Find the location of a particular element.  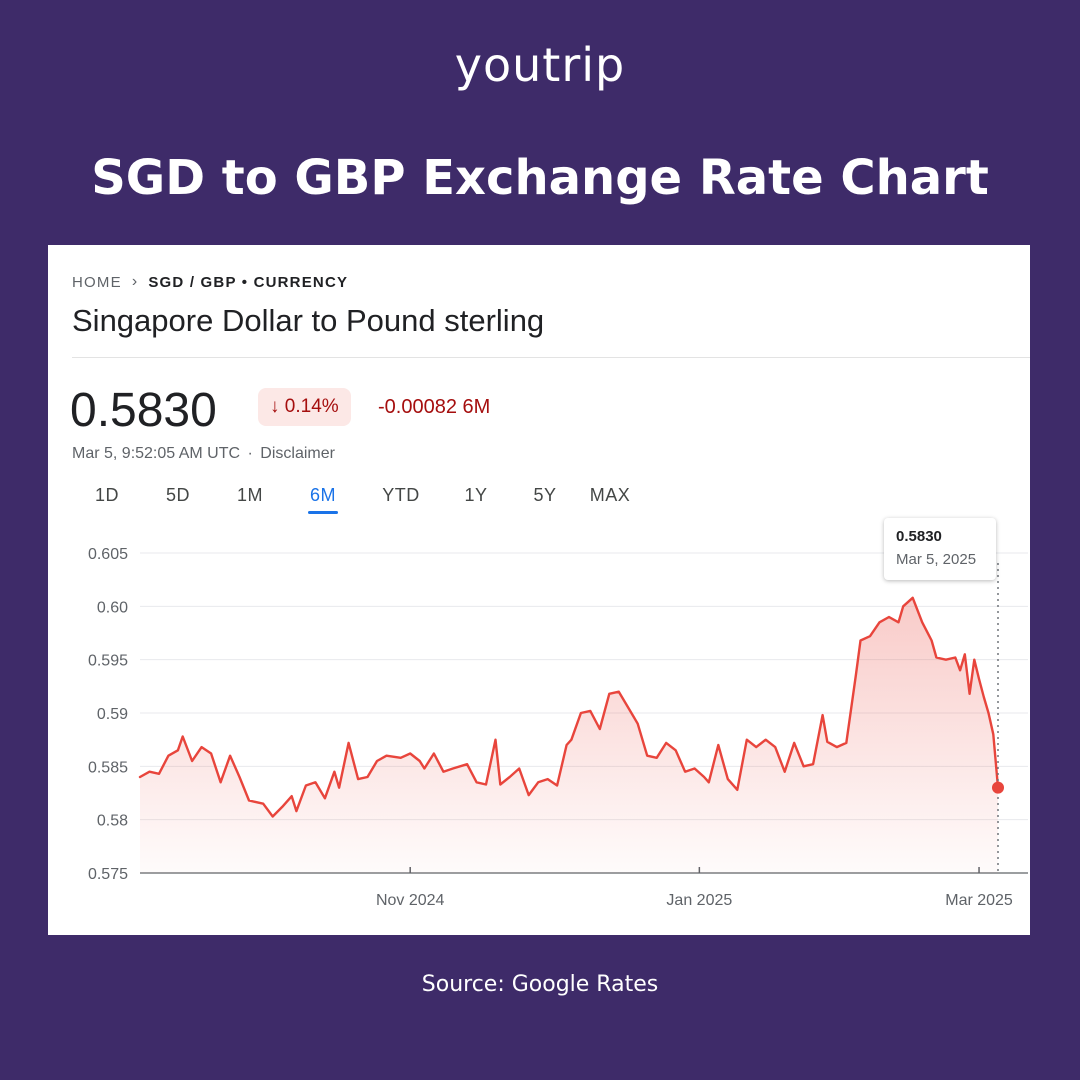

breadcrumb: HOME › SGD / GBP • CURRENCY is located at coordinates (210, 282).